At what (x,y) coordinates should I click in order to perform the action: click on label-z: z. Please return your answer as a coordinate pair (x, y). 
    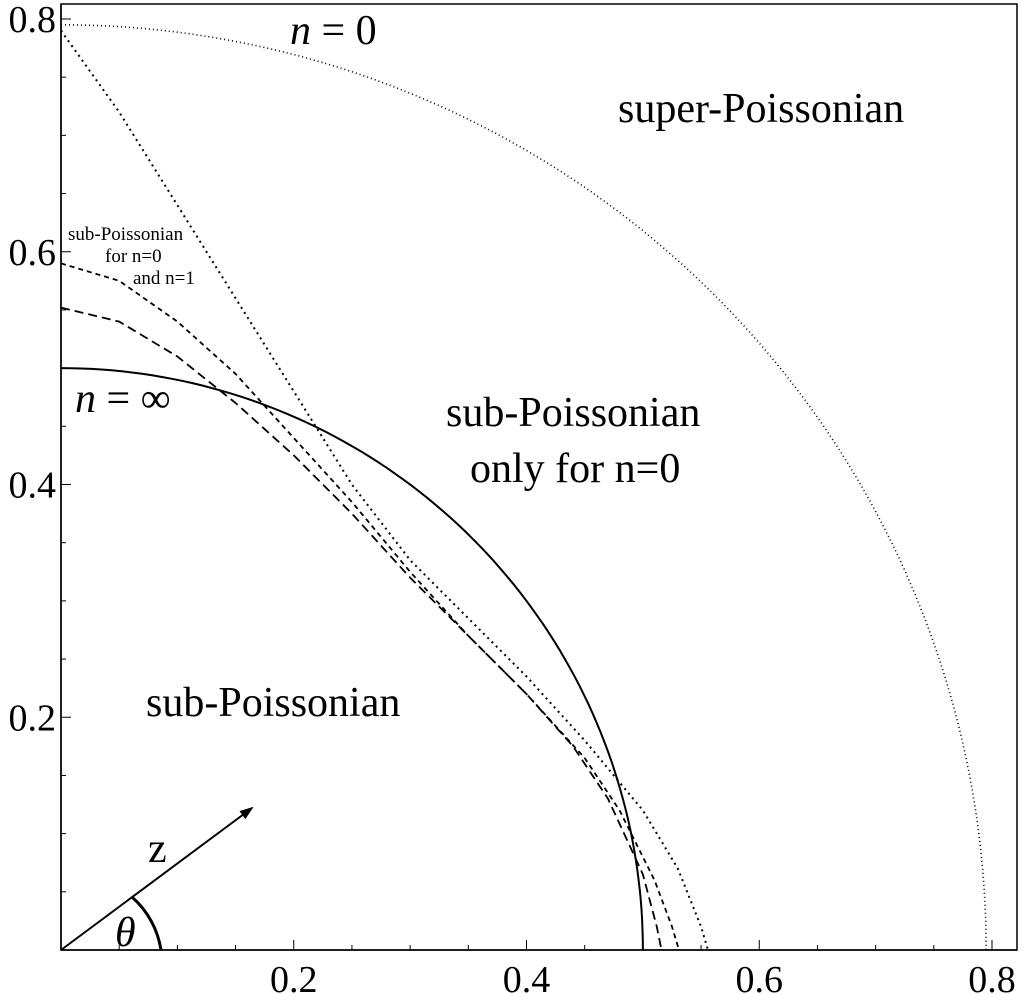
    Looking at the image, I should click on (157, 849).